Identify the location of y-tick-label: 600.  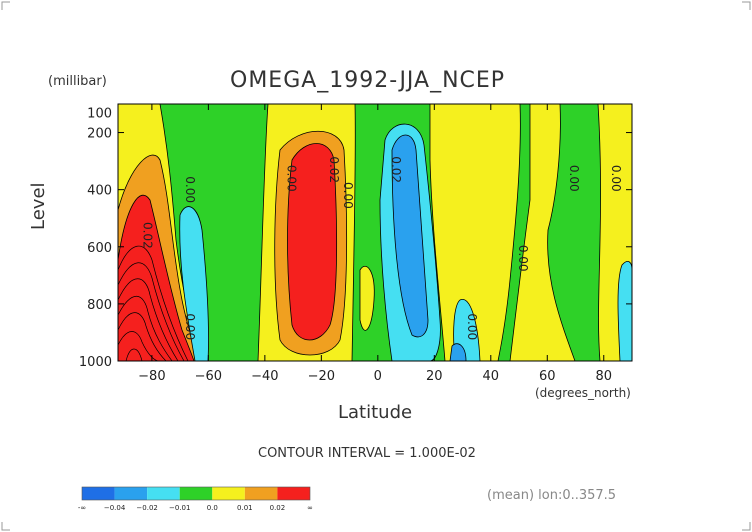
(99, 248).